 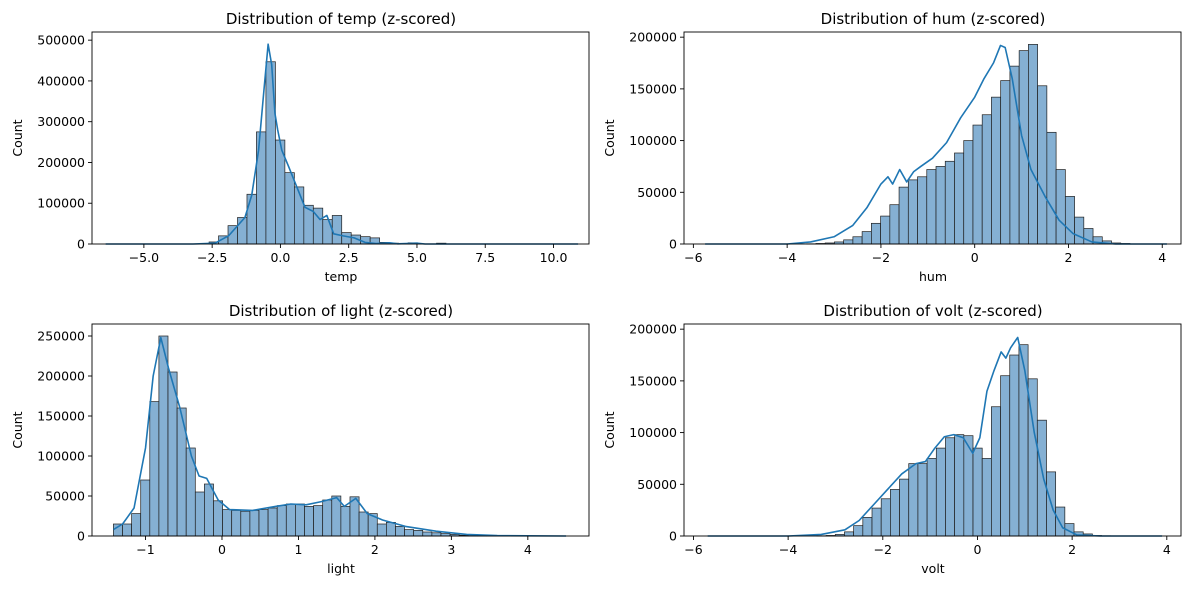 I want to click on x-tick-label: 0.0, so click(x=280, y=257).